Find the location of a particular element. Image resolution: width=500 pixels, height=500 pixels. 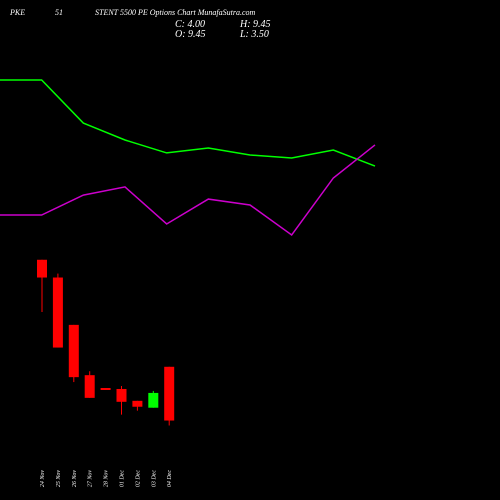

ohlc-close: C: 4.00 is located at coordinates (190, 24).